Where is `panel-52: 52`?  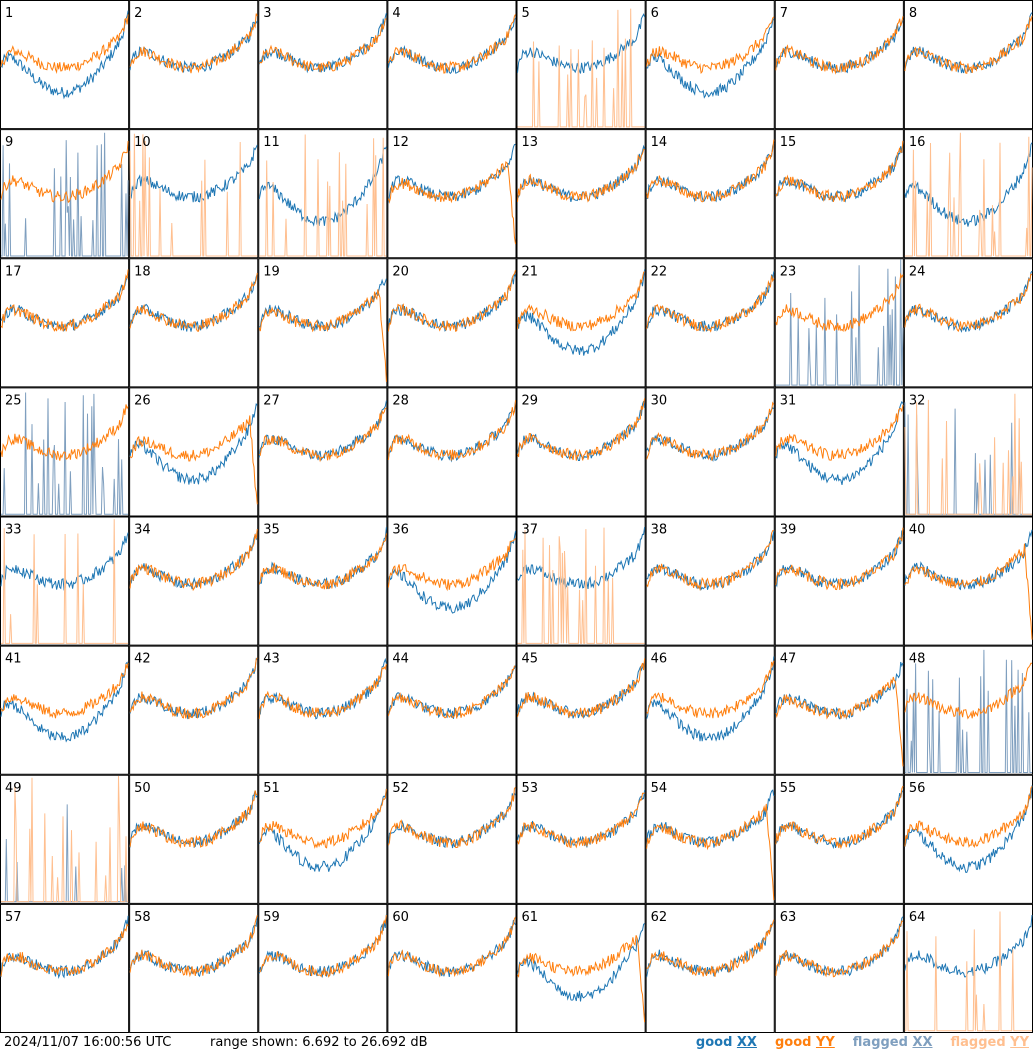 panel-52: 52 is located at coordinates (452, 839).